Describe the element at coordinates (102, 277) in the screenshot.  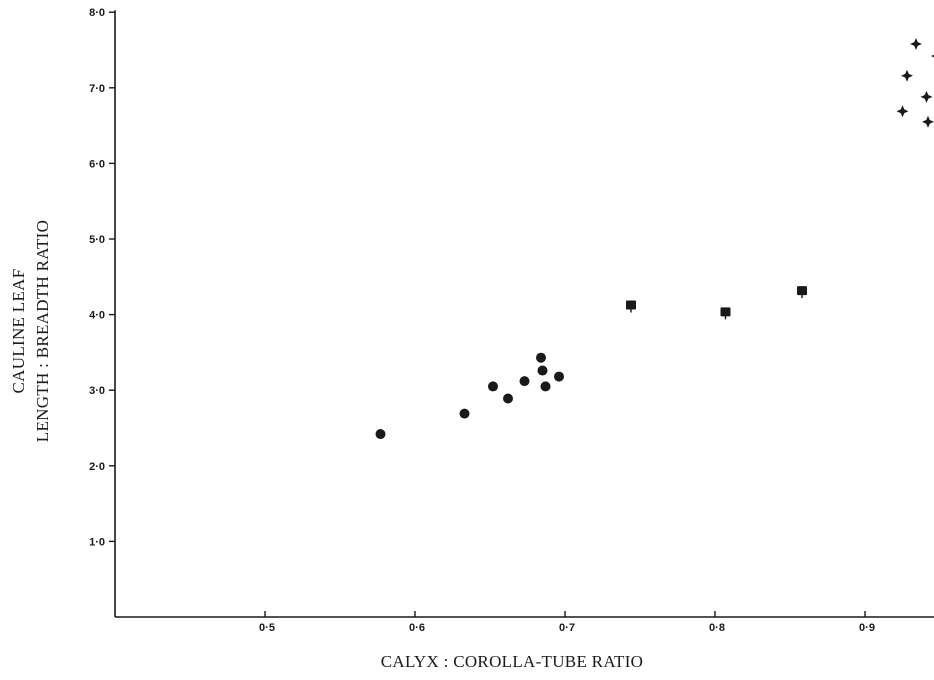
I see `y-axis-ticks: 1·0 2·0 3·0 4·0 5·0 6·0 7·0 8·0` at that location.